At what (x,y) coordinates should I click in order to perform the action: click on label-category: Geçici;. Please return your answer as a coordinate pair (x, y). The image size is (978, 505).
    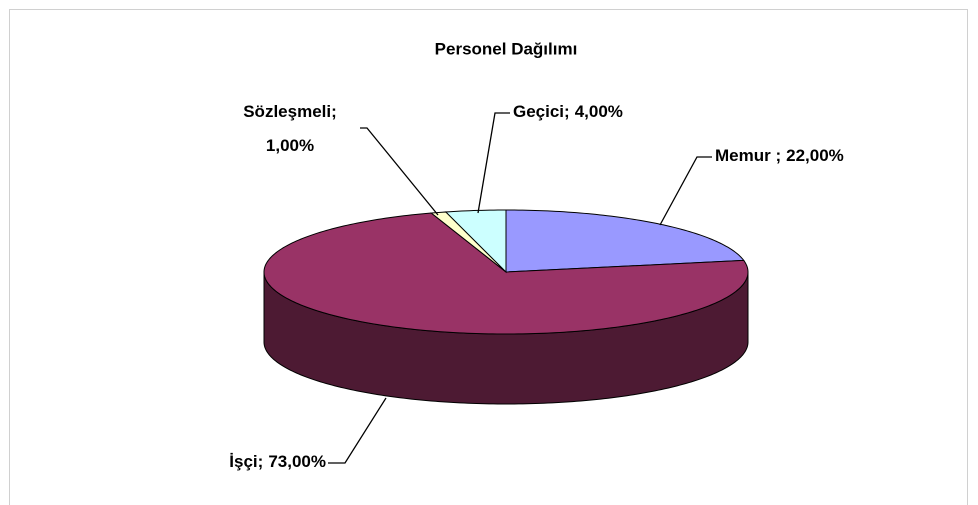
    Looking at the image, I should click on (541, 111).